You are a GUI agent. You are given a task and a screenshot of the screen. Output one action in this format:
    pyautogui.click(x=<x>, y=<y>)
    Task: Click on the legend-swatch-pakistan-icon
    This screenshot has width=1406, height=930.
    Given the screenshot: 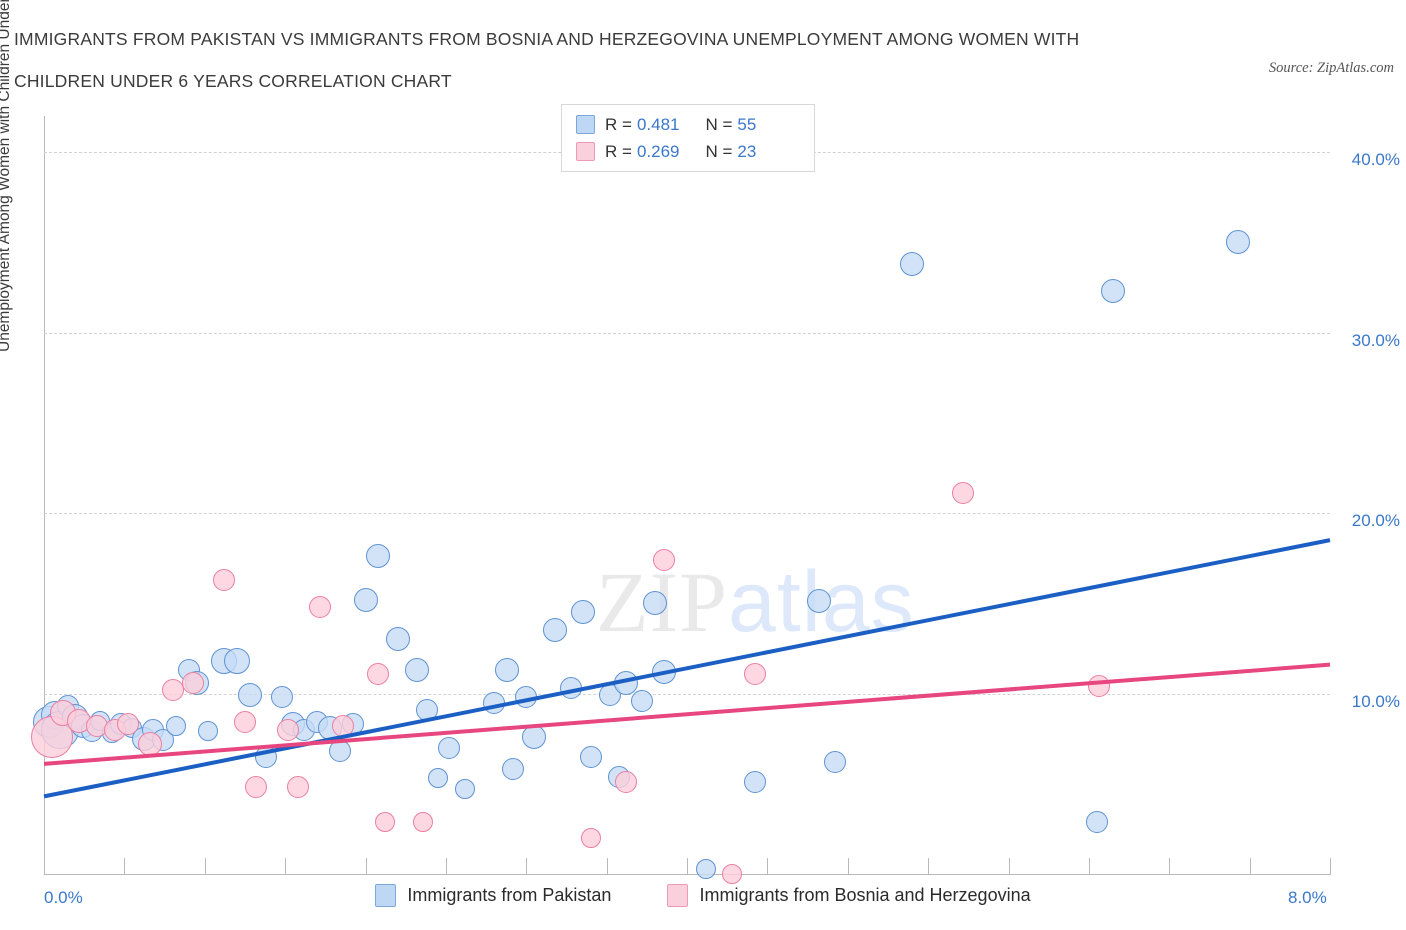 What is the action you would take?
    pyautogui.click(x=386, y=895)
    